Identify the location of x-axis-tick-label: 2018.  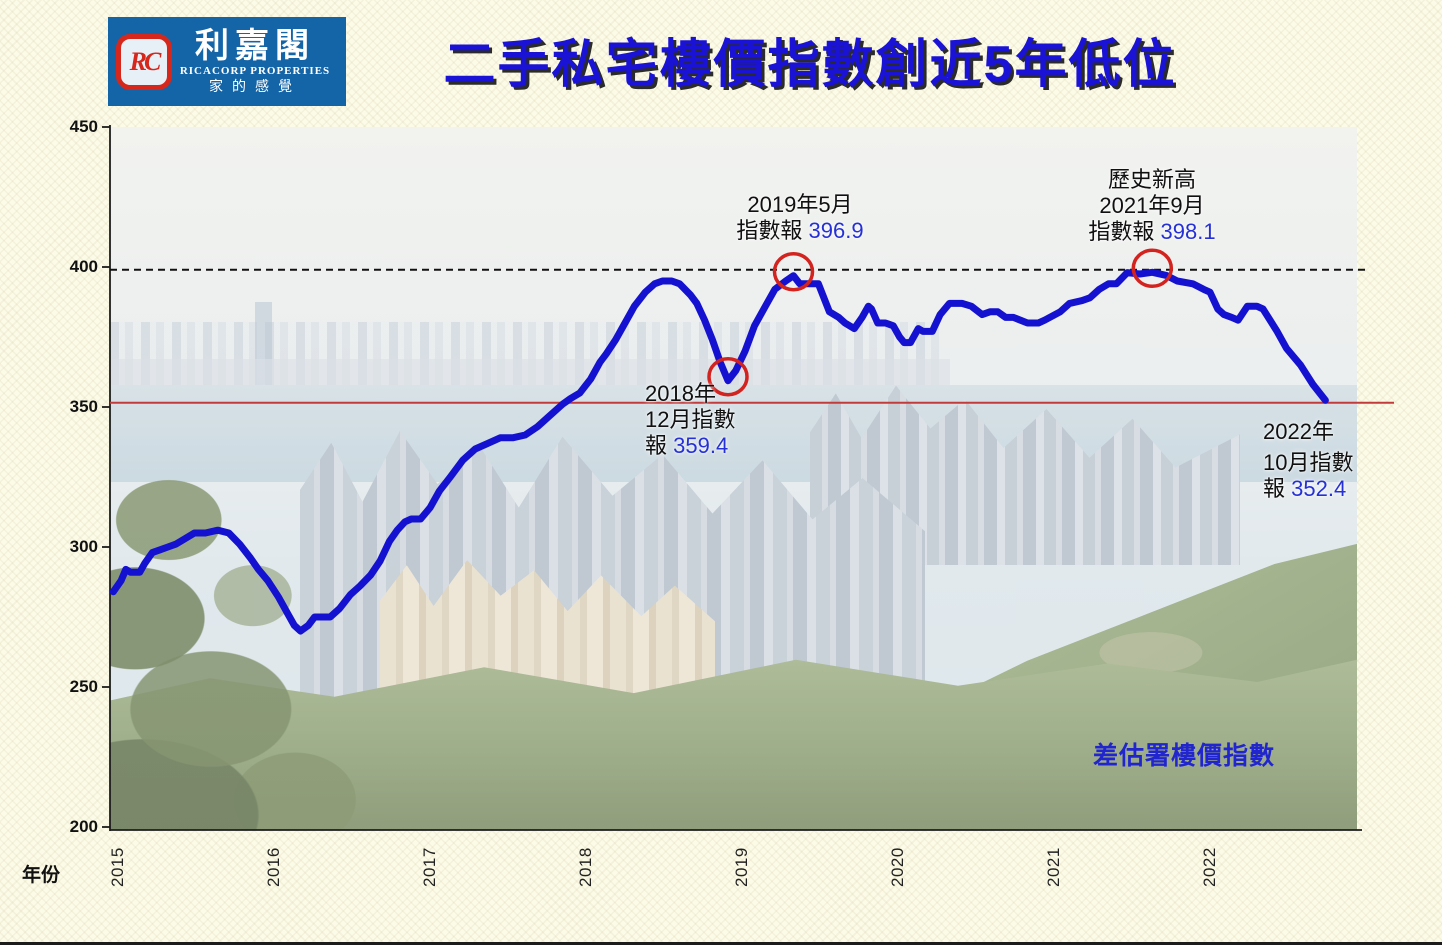
(585, 867).